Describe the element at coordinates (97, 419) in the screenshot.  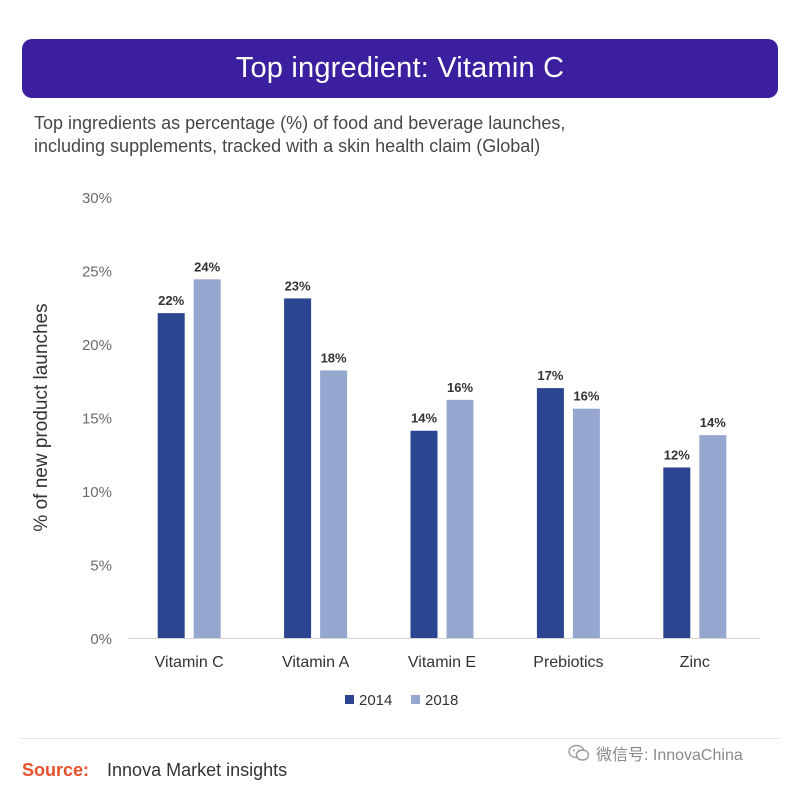
I see `y-tick-label: 15%` at that location.